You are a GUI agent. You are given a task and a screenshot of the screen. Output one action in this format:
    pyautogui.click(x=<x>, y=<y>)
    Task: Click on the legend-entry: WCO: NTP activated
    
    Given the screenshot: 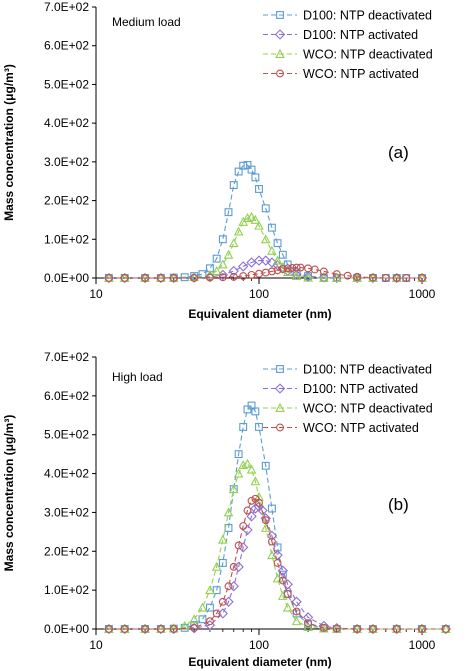 What is the action you would take?
    pyautogui.click(x=361, y=428)
    